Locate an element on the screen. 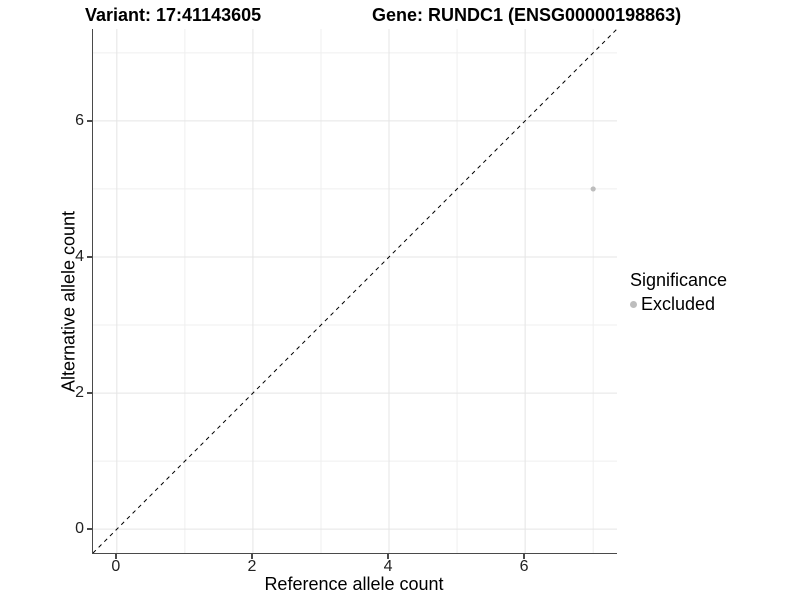 The image size is (800, 600). x-tick-label: 0 is located at coordinates (116, 566).